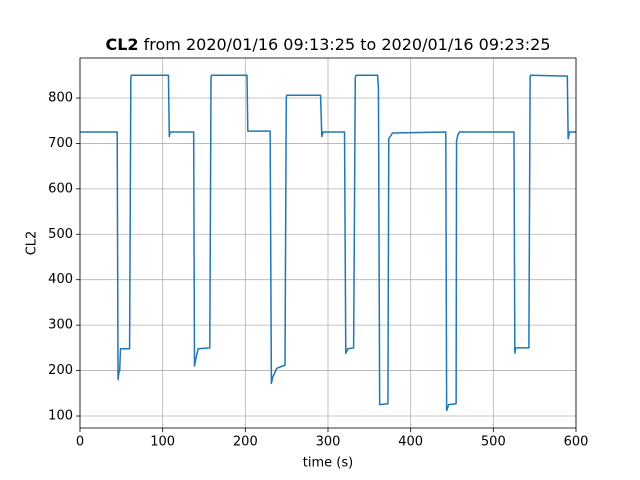 The height and width of the screenshot is (480, 640). What do you see at coordinates (60, 234) in the screenshot?
I see `y-tick-label: 500` at bounding box center [60, 234].